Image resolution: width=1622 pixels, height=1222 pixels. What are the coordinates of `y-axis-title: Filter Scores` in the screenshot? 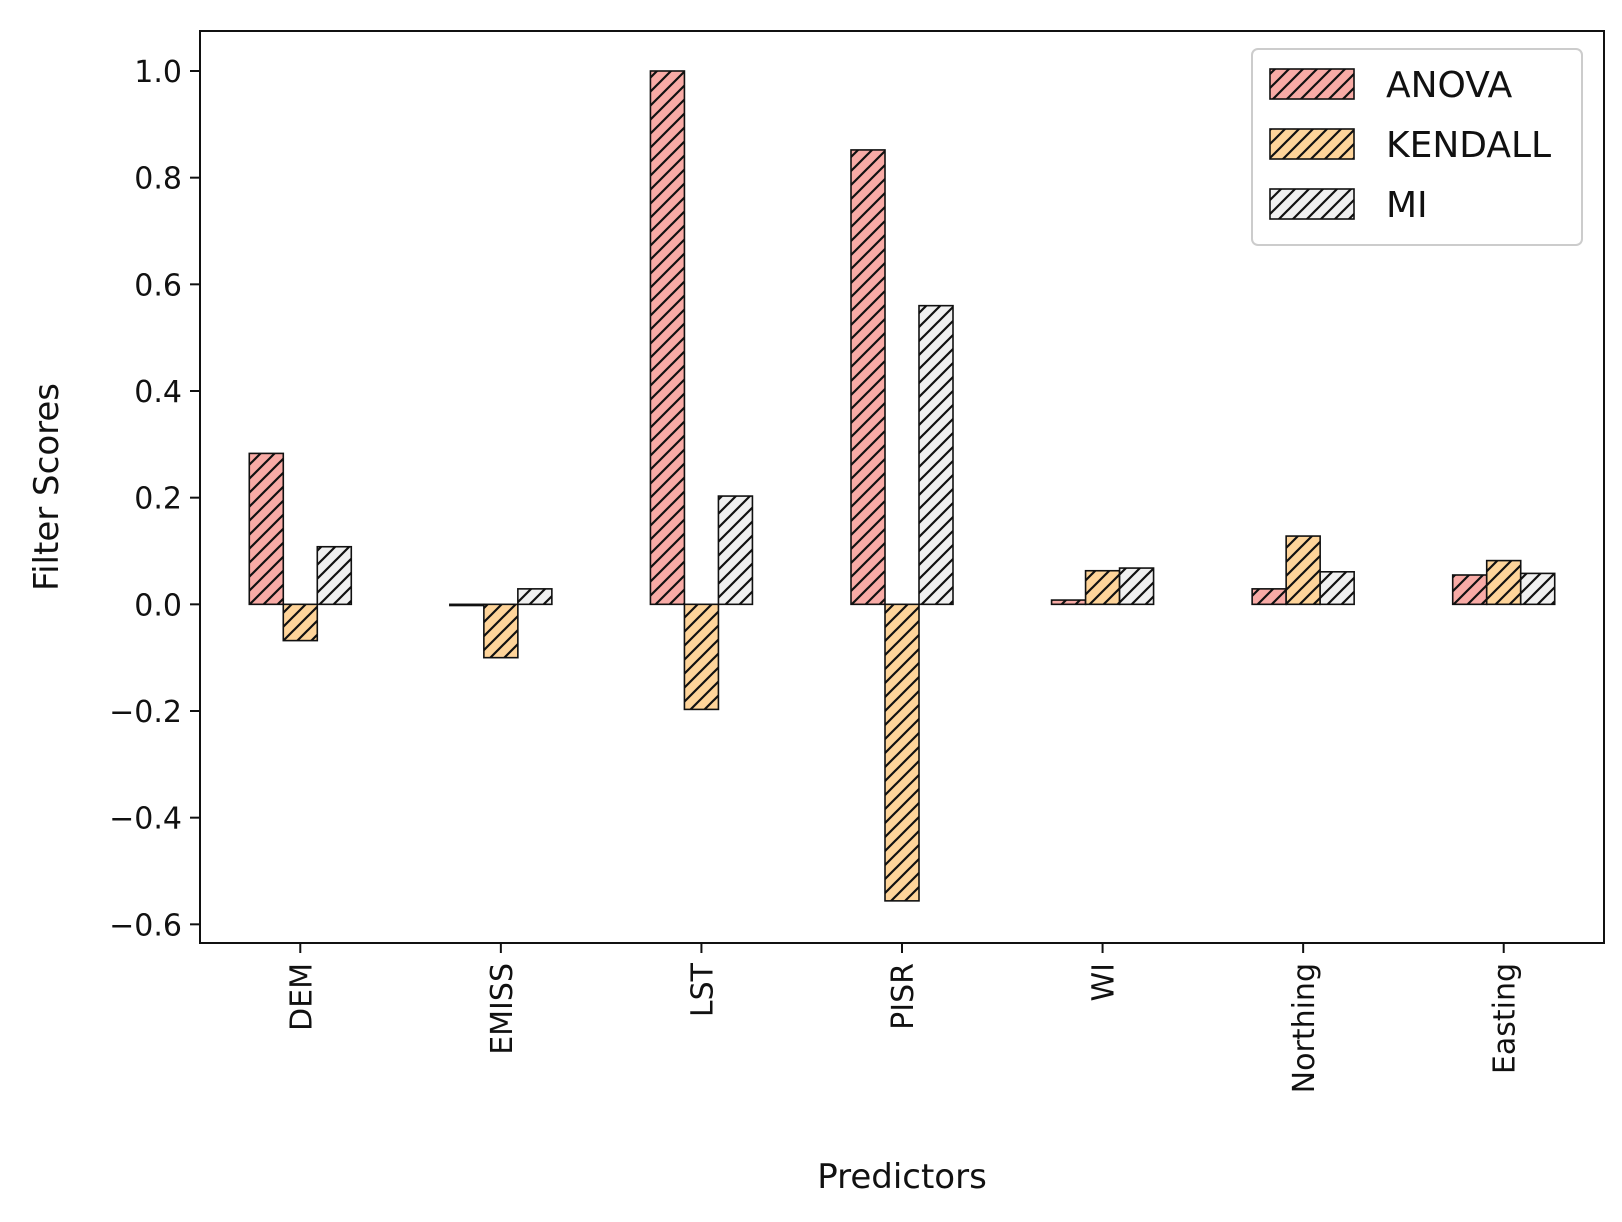 It's located at (47, 487).